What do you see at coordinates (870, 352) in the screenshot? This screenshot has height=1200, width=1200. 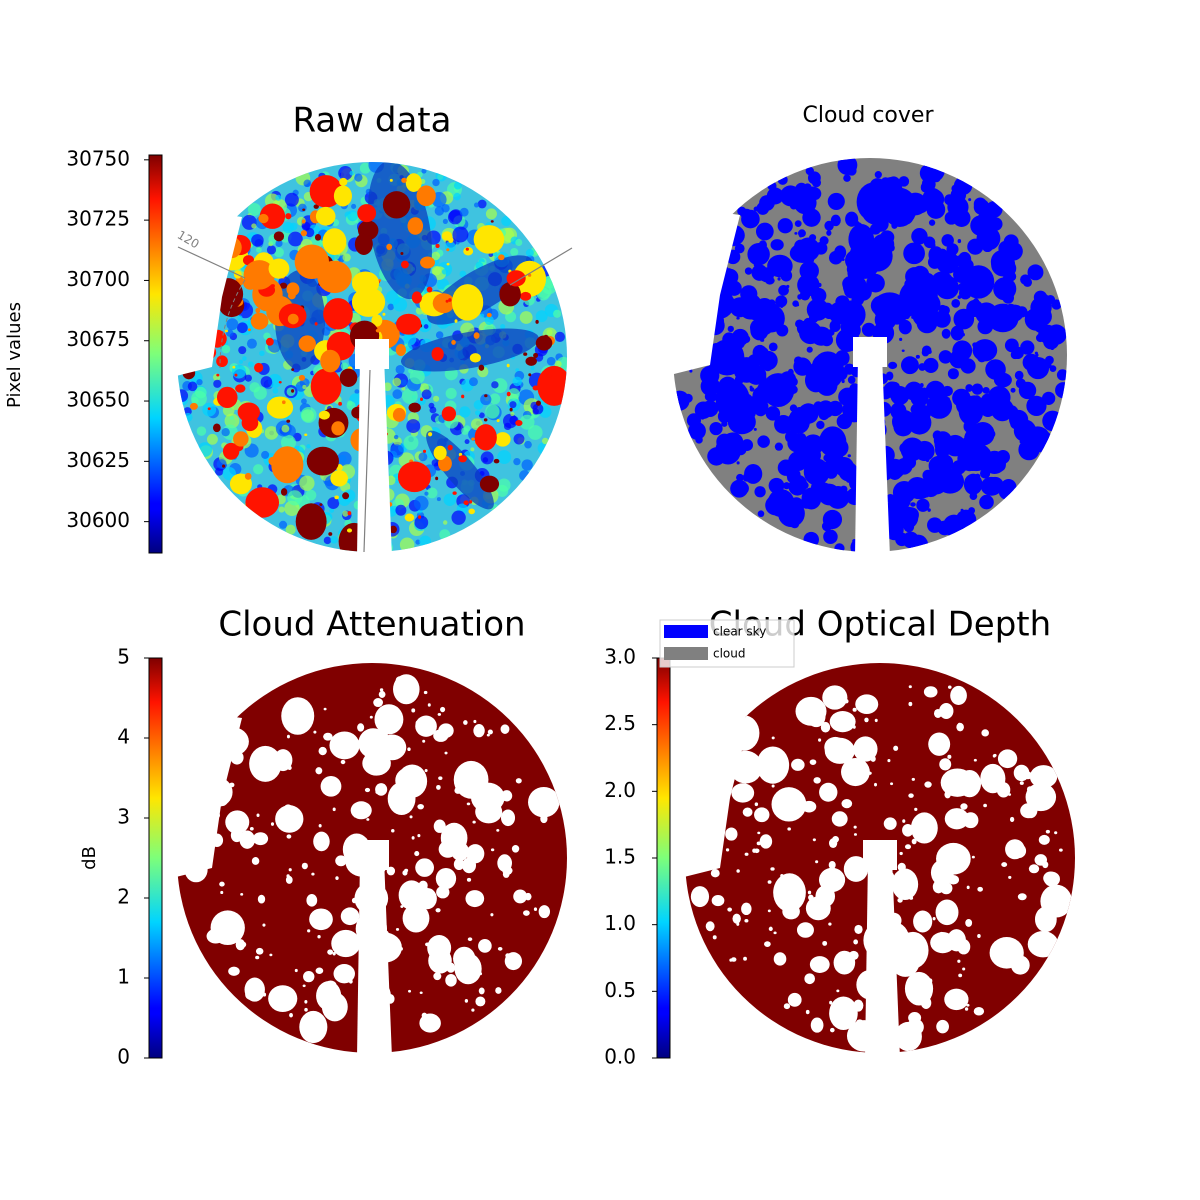 I see `center-block` at bounding box center [870, 352].